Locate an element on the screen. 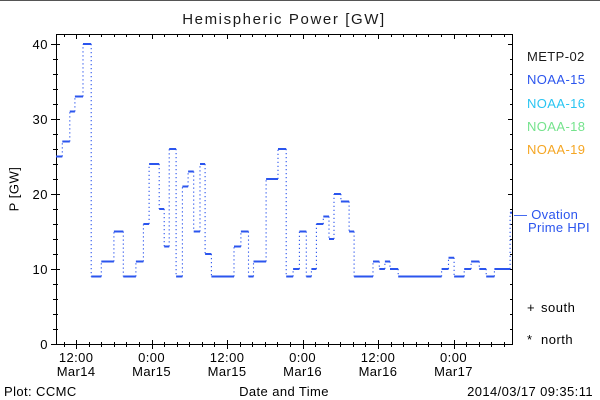  plus-marker-icon: + is located at coordinates (531, 307).